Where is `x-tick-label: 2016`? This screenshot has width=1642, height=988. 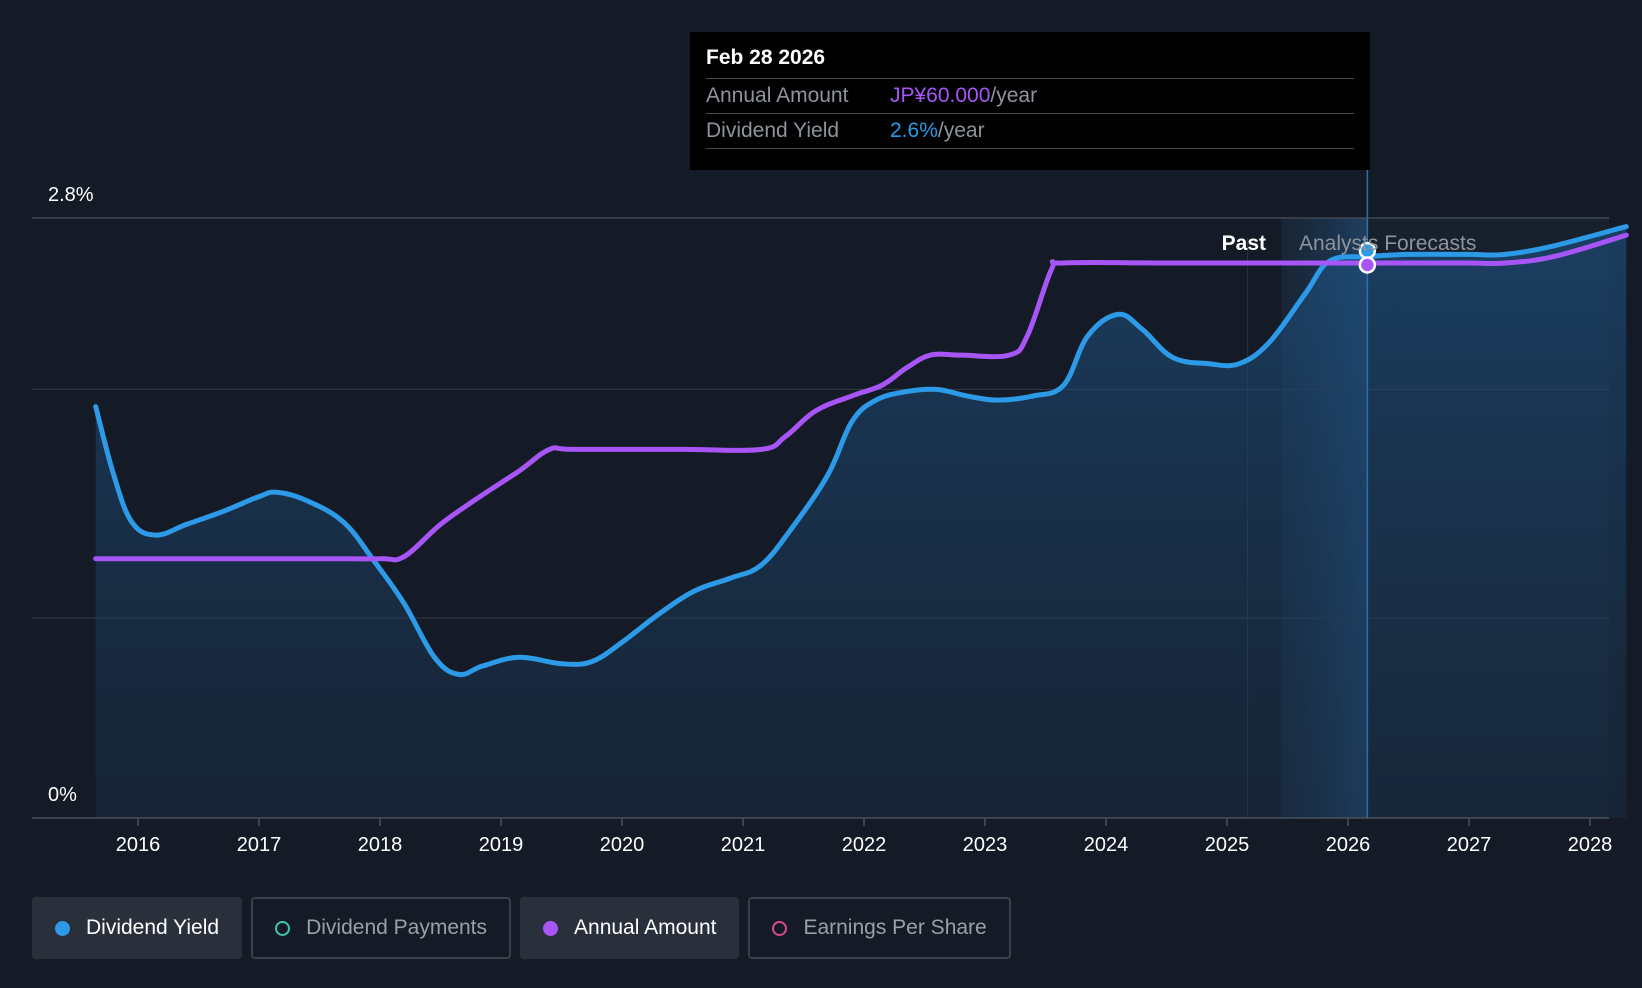
x-tick-label: 2016 is located at coordinates (138, 845).